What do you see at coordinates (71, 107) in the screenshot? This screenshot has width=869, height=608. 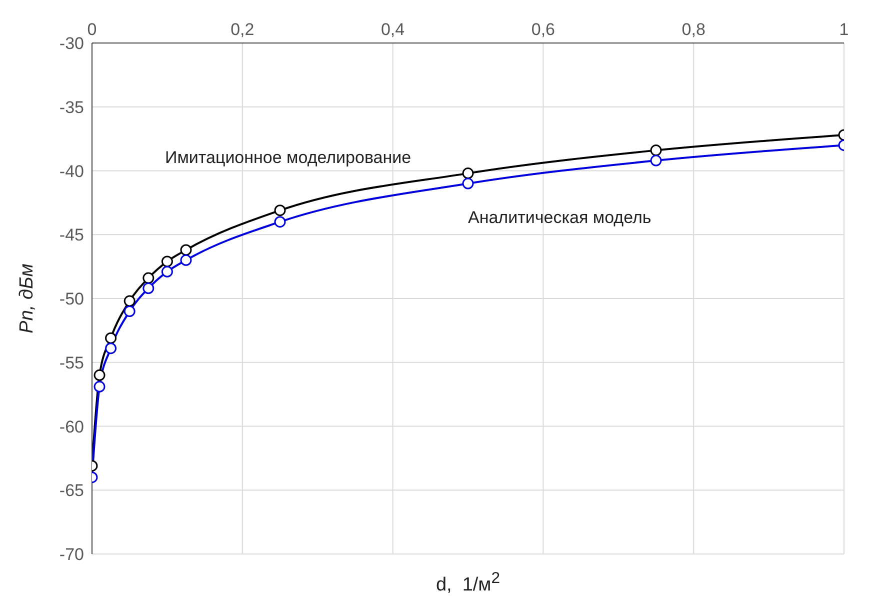 I see `y-tick-label: -35` at bounding box center [71, 107].